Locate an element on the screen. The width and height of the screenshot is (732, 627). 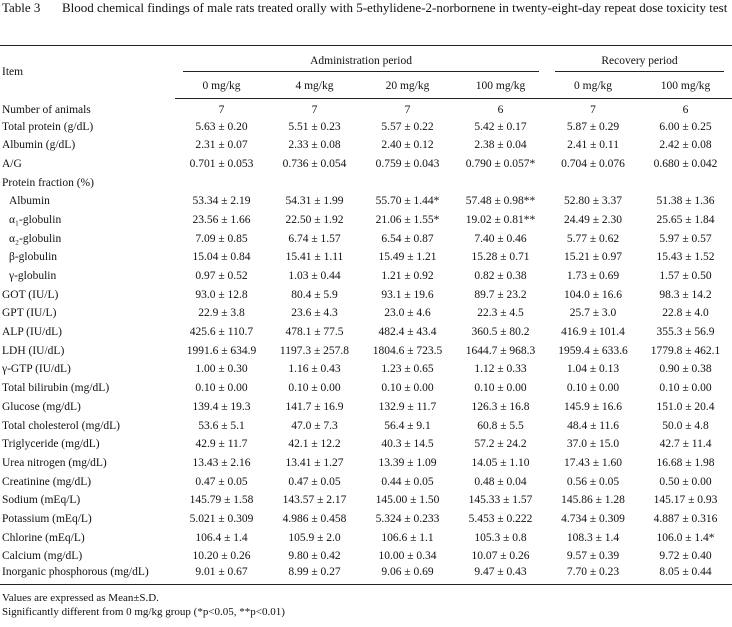
cell-value: 0.82 ± 0.38 is located at coordinates (500, 276).